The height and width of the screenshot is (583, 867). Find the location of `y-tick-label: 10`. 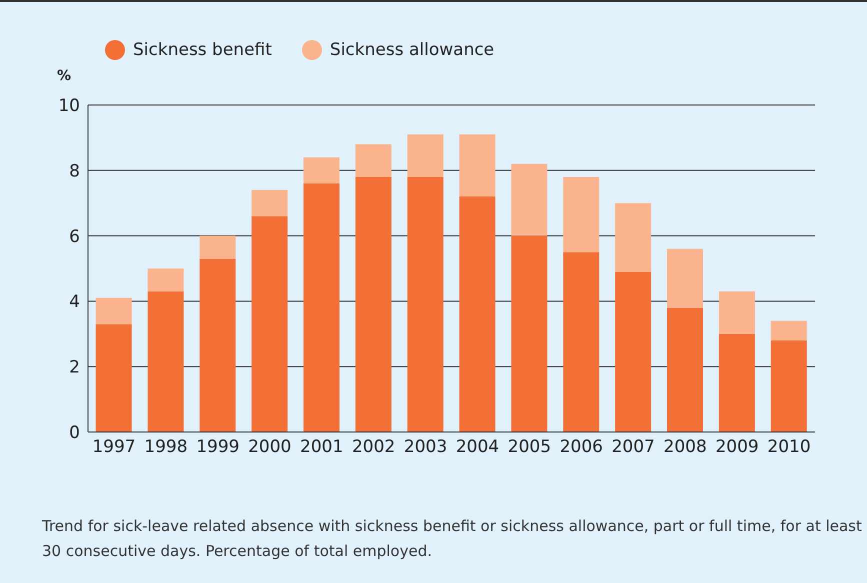

y-tick-label: 10 is located at coordinates (69, 106).